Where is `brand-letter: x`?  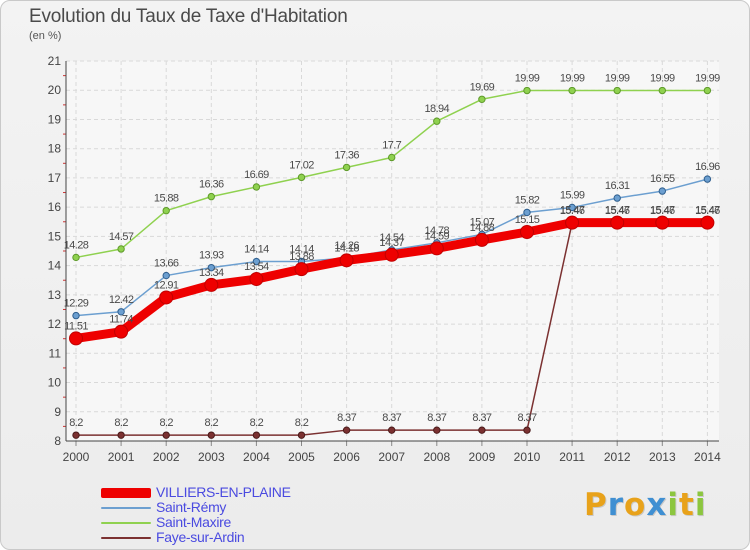 brand-letter: x is located at coordinates (657, 505).